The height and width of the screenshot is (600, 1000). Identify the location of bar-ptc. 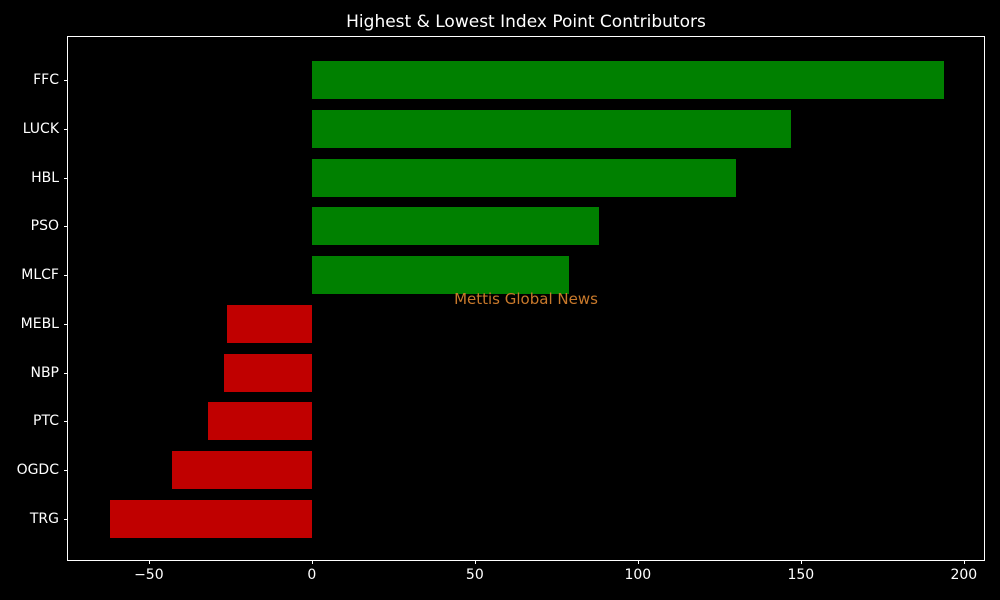
(259, 421).